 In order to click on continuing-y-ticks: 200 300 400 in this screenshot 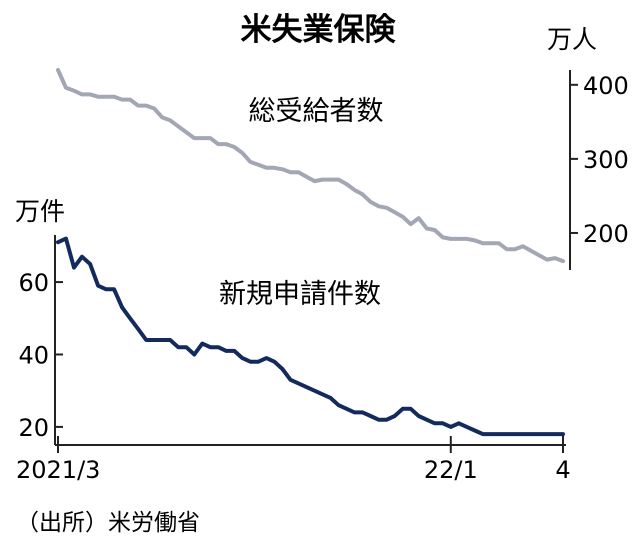, I will do `click(599, 160)`.